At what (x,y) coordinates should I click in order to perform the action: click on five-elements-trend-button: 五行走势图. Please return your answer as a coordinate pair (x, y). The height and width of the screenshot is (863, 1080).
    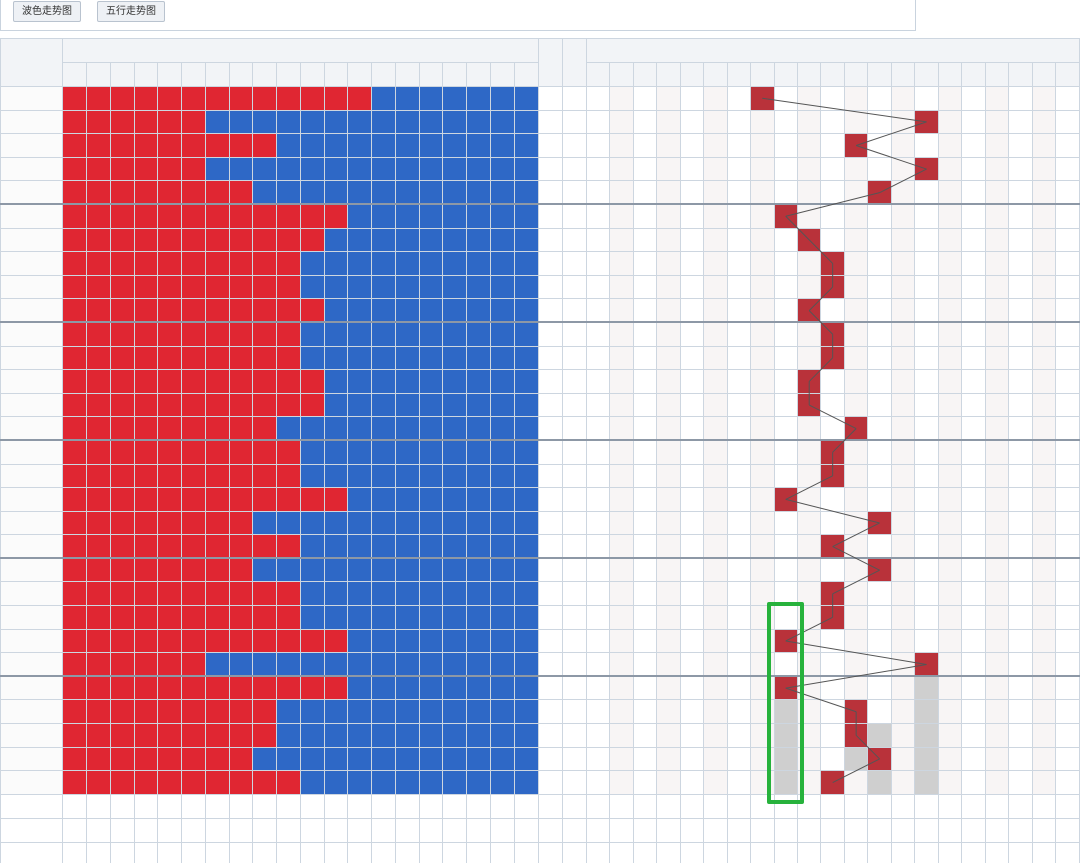
    Looking at the image, I should click on (131, 11).